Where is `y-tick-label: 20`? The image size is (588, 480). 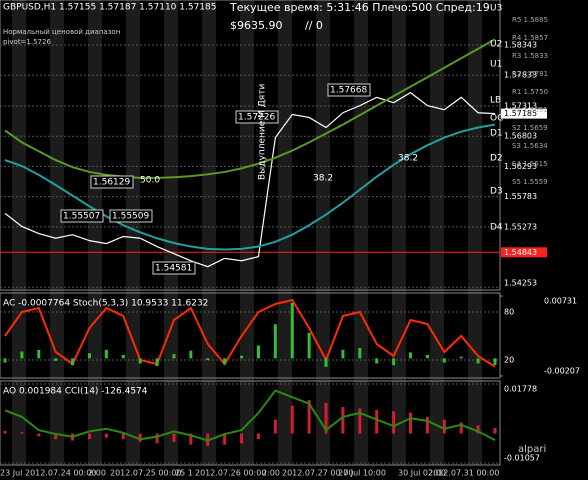
y-tick-label: 20 is located at coordinates (509, 360).